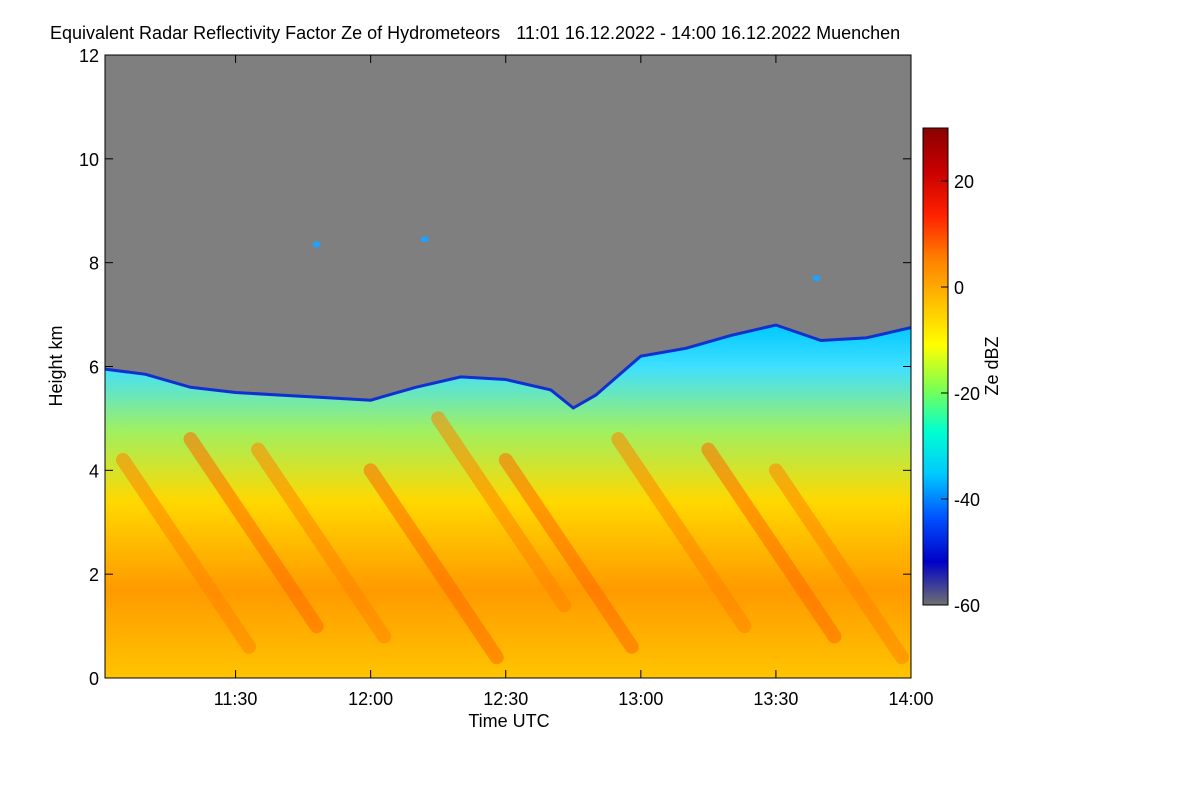 This screenshot has height=800, width=1200. I want to click on y-tick-label: 2, so click(94, 575).